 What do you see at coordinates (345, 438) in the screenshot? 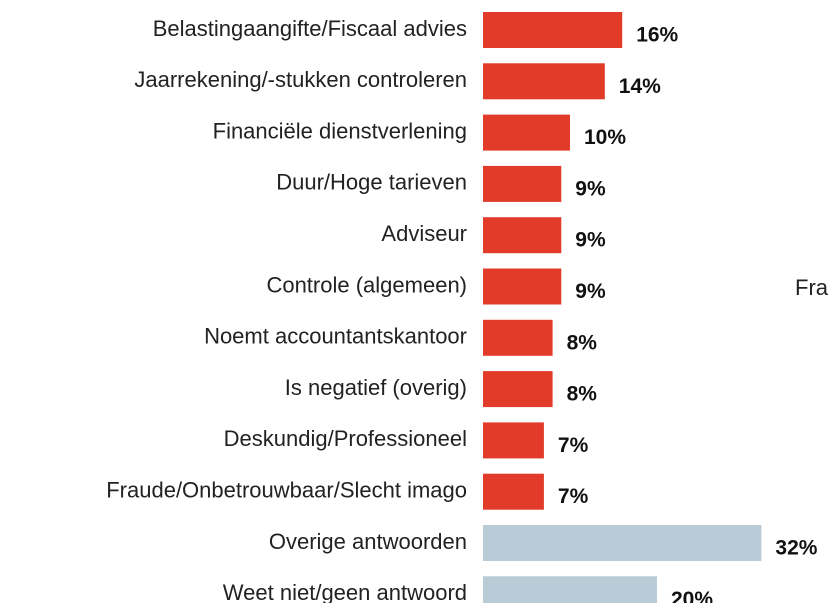
I see `category-label: Deskundig/Professioneel` at bounding box center [345, 438].